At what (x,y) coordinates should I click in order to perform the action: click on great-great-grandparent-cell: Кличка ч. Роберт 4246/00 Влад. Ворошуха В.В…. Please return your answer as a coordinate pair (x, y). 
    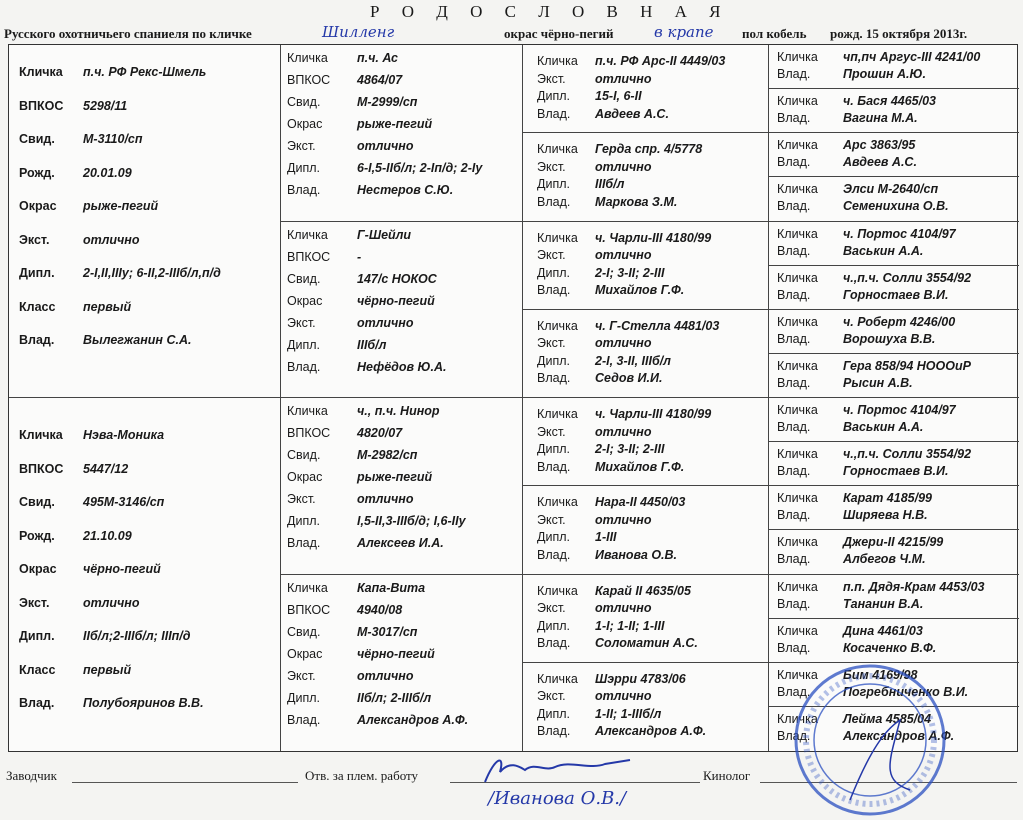
    Looking at the image, I should click on (894, 332).